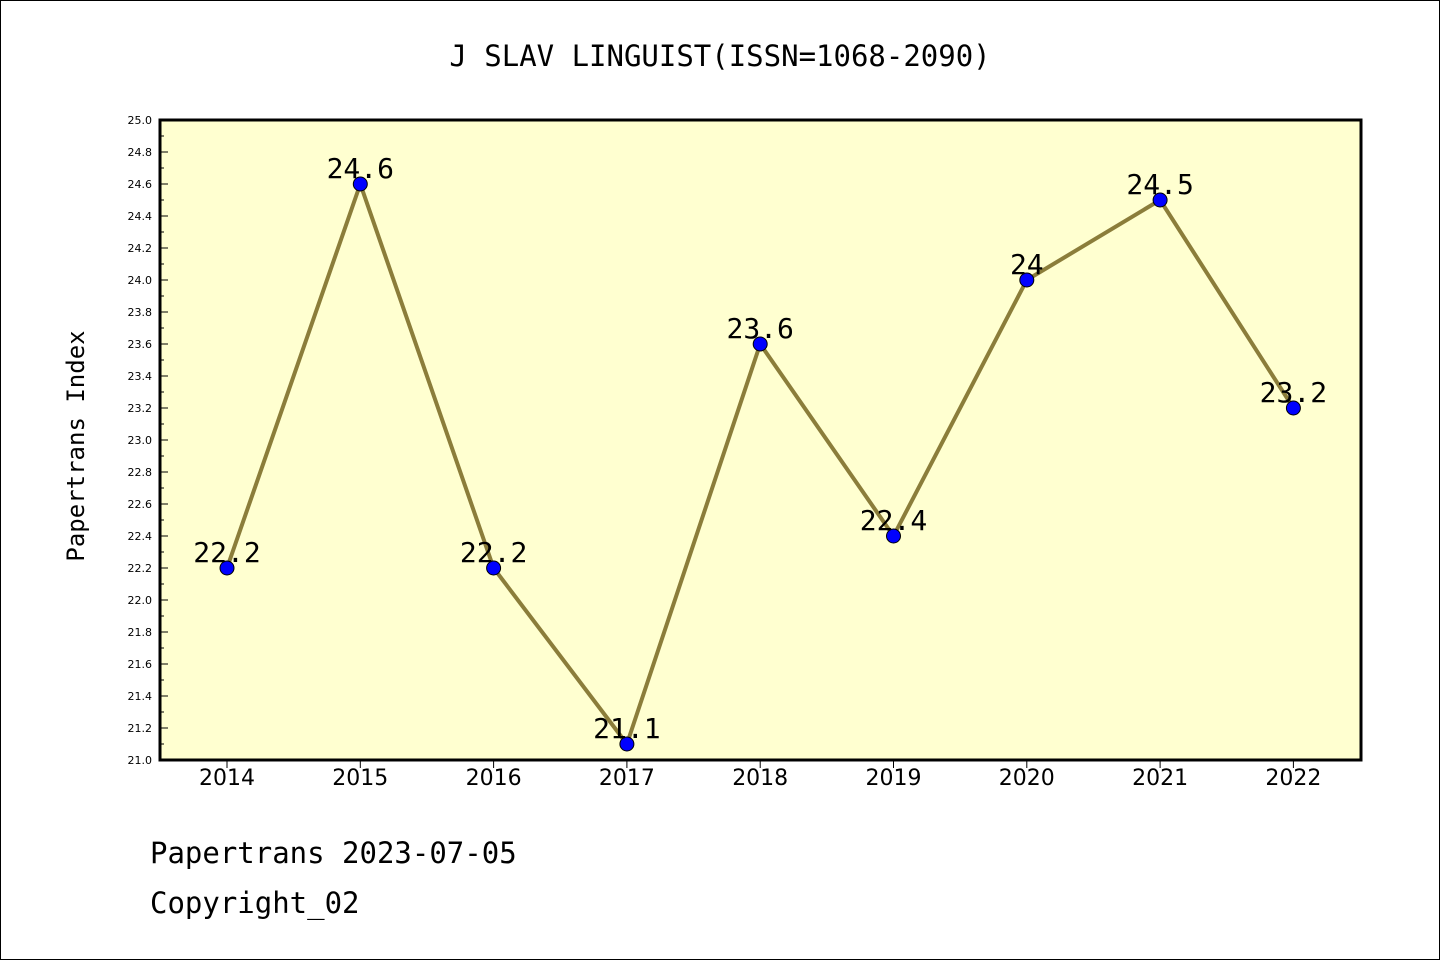  Describe the element at coordinates (893, 520) in the screenshot. I see `data-label: 22.4` at that location.